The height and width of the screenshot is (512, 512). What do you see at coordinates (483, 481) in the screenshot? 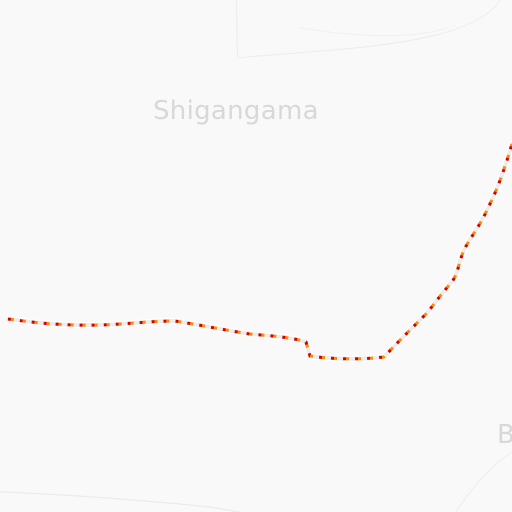
I see `road-bottom-right` at bounding box center [483, 481].